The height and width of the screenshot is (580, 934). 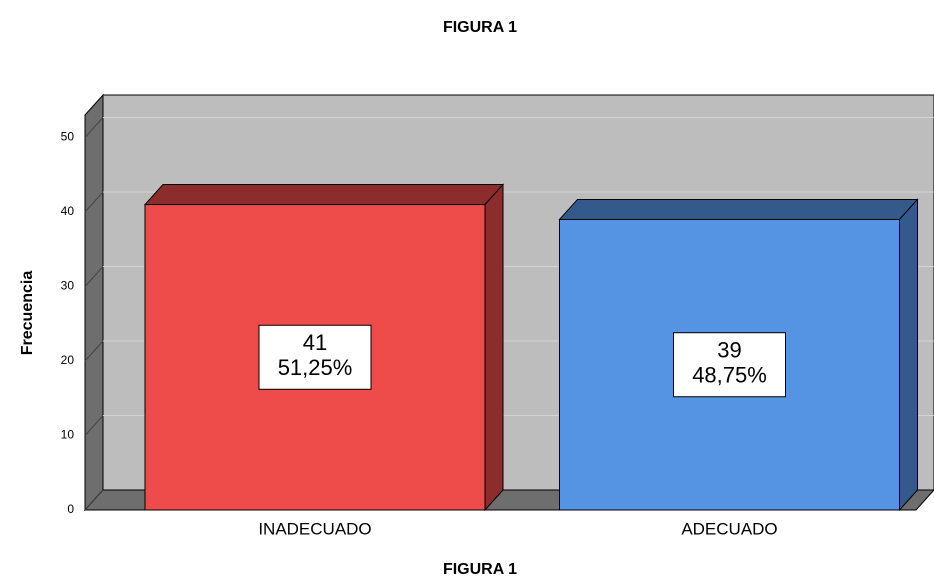 What do you see at coordinates (314, 528) in the screenshot?
I see `x-tick-label: INADECUADO` at bounding box center [314, 528].